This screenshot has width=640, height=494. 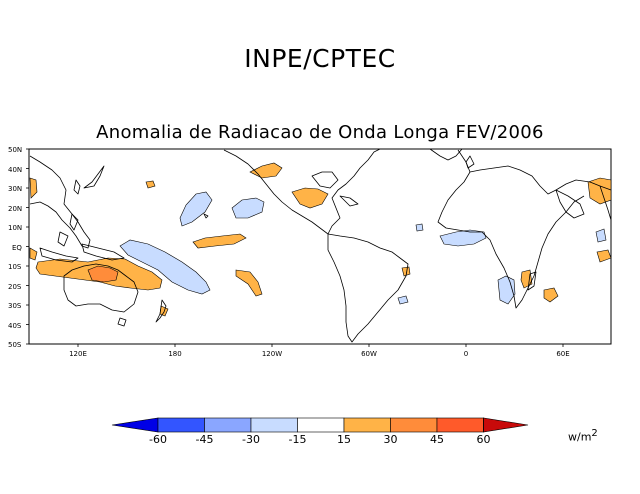 I want to click on legend-label: -60, so click(x=158, y=439).